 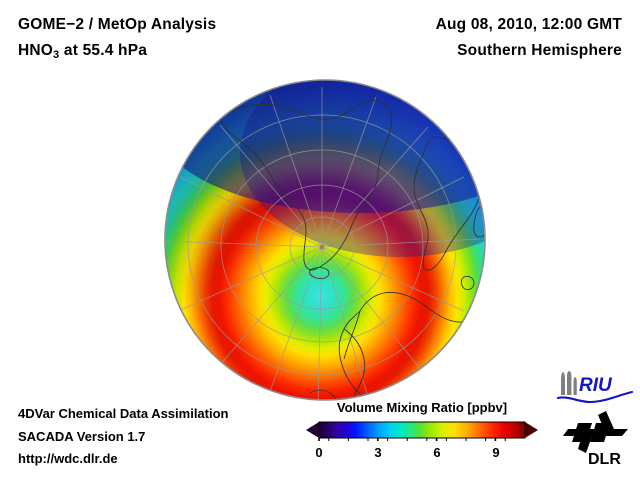 I want to click on coastline-madagascar, so click(x=479, y=222).